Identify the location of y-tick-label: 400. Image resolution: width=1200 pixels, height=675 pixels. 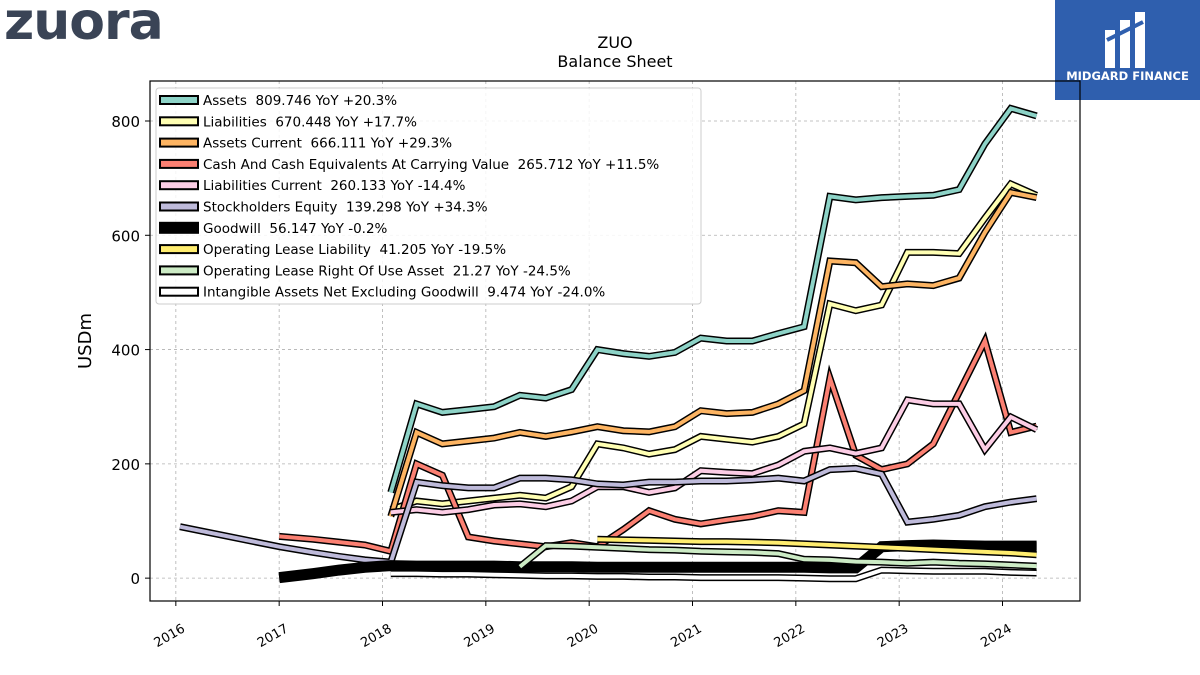
(125, 351).